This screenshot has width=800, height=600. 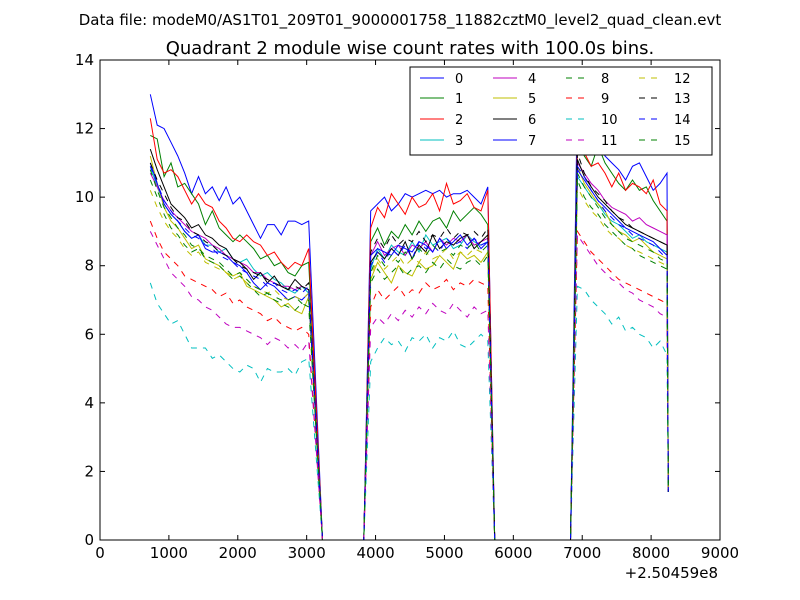 I want to click on x-tick-label: 0, so click(x=100, y=553).